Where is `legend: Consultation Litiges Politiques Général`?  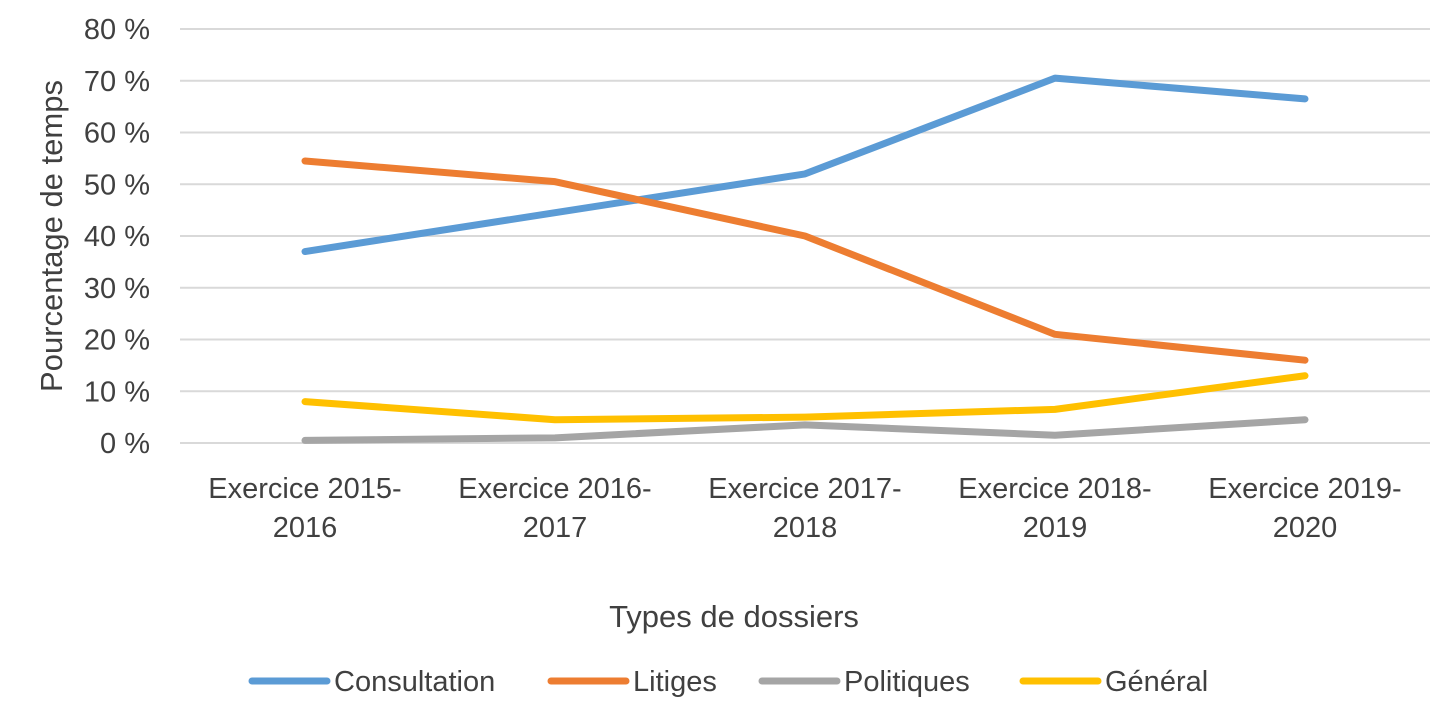 legend: Consultation Litiges Politiques Général is located at coordinates (728, 682).